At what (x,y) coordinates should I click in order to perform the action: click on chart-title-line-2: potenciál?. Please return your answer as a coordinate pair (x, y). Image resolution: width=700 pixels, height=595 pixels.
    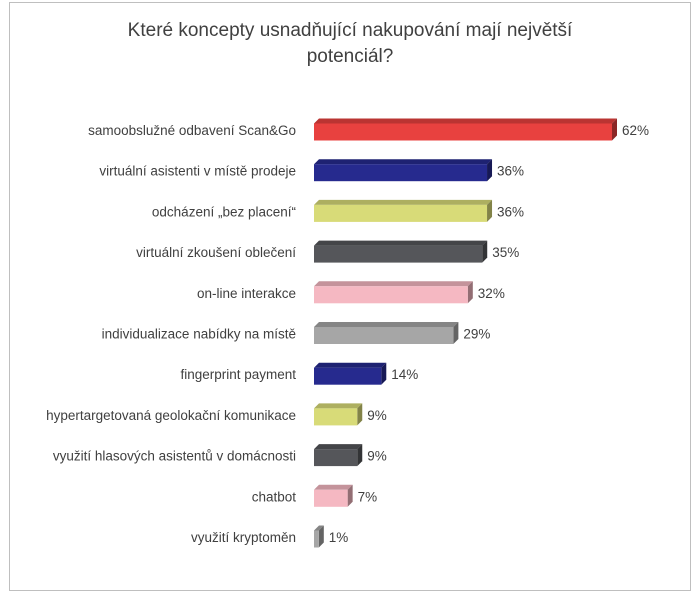
    Looking at the image, I should click on (350, 56).